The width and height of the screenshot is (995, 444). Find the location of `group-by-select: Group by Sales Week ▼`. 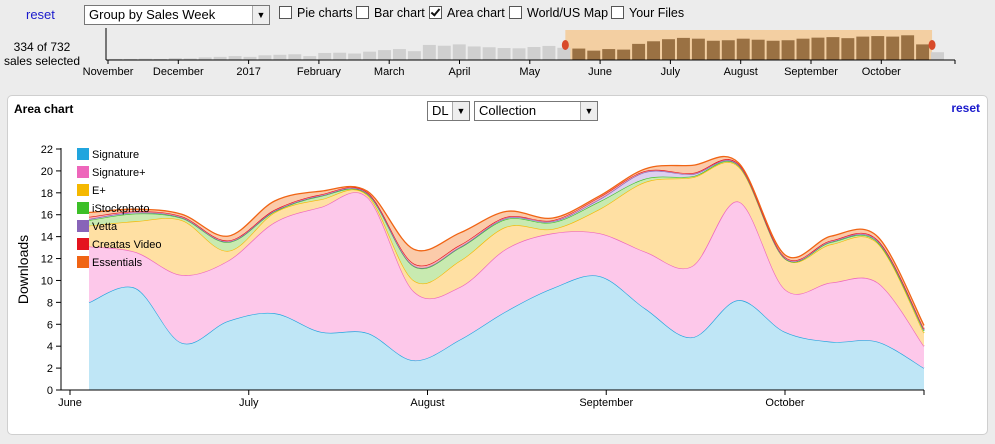

group-by-select: Group by Sales Week ▼ is located at coordinates (177, 15).